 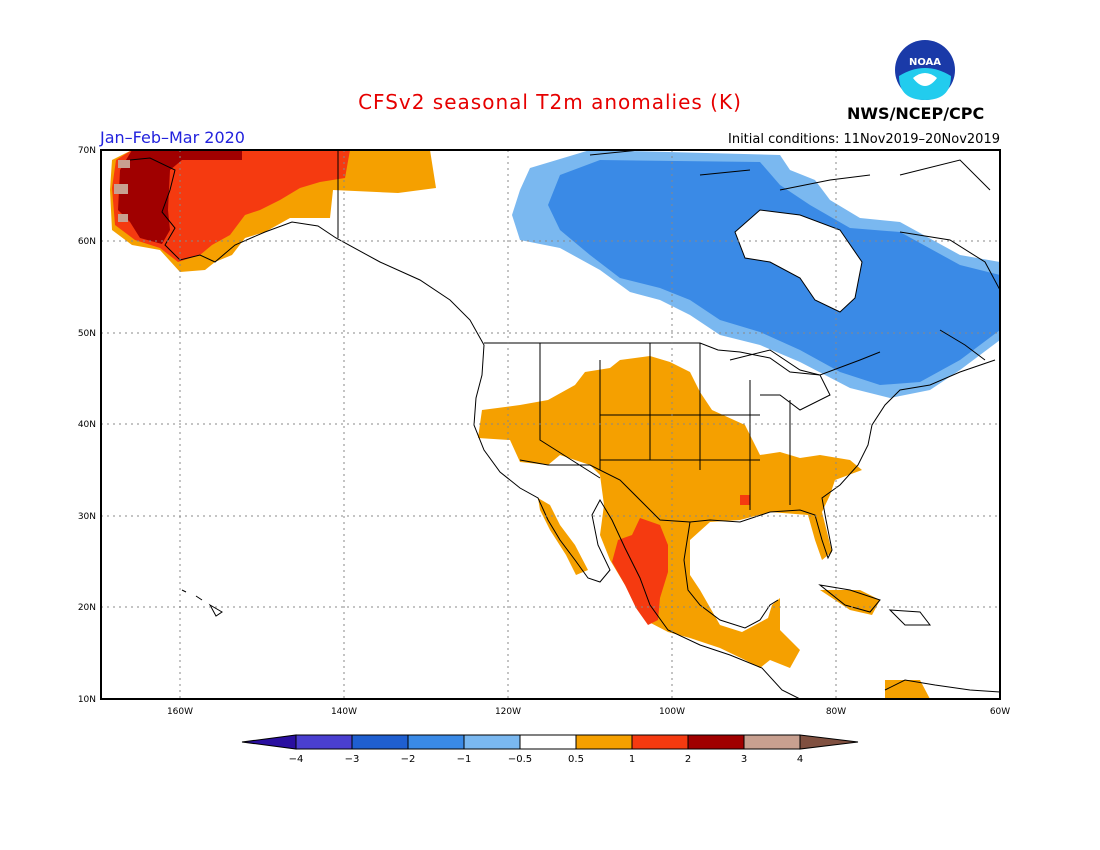 What do you see at coordinates (344, 712) in the screenshot?
I see `lon-label: 140W` at bounding box center [344, 712].